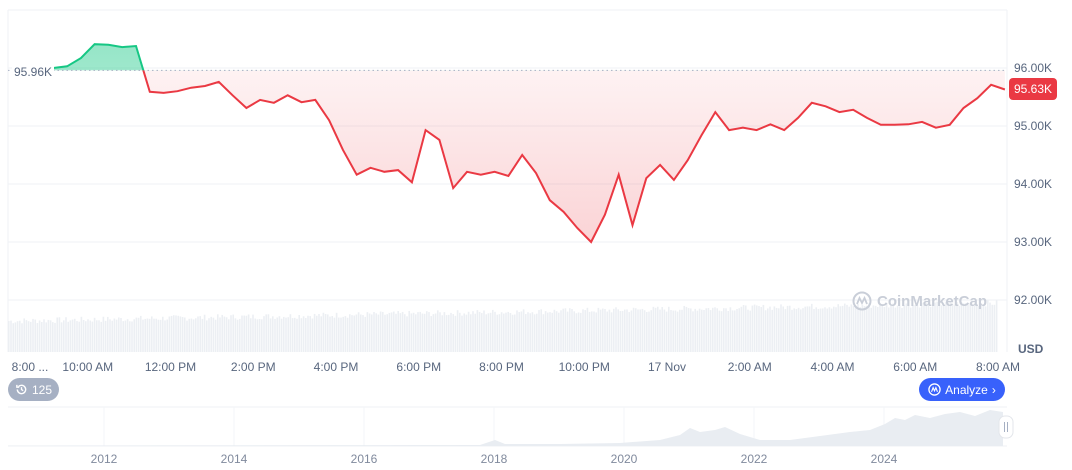  What do you see at coordinates (1033, 184) in the screenshot?
I see `y-tick-label: 94.00K` at bounding box center [1033, 184].